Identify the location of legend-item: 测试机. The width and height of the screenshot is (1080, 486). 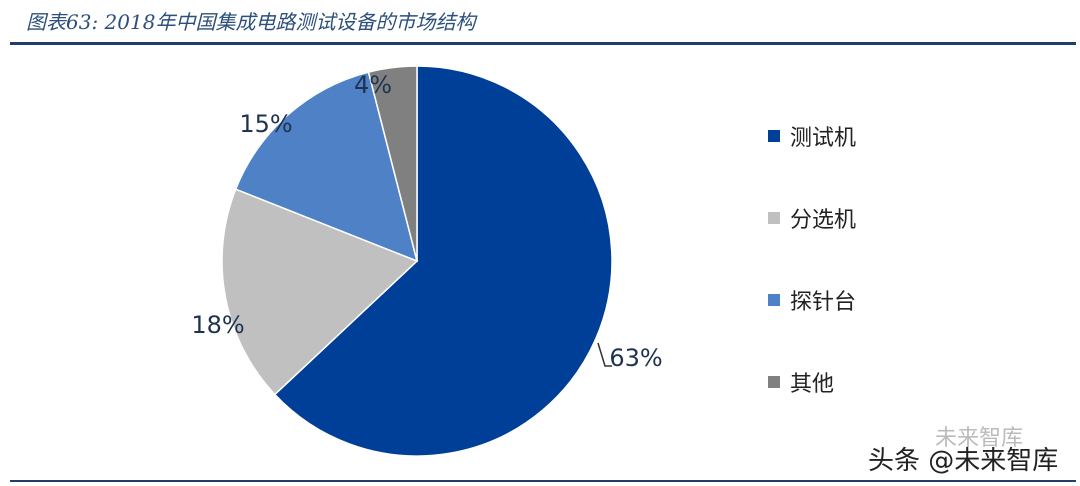
(812, 136).